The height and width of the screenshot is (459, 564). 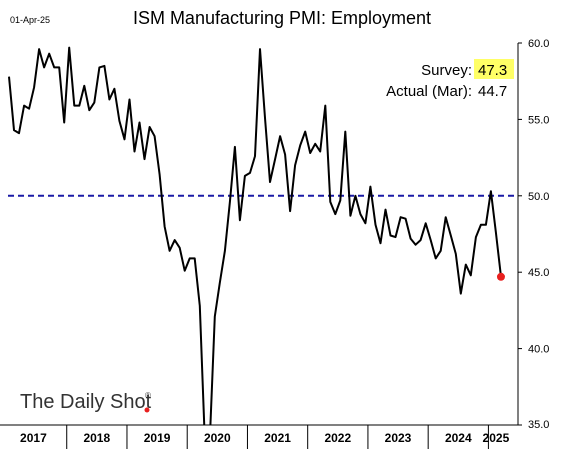 I want to click on source-label: The Daily Shot, so click(x=86, y=402).